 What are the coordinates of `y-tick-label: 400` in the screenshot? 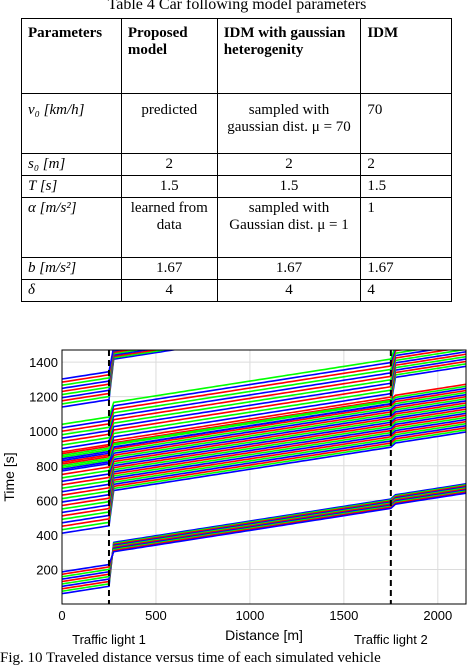 It's located at (47, 535).